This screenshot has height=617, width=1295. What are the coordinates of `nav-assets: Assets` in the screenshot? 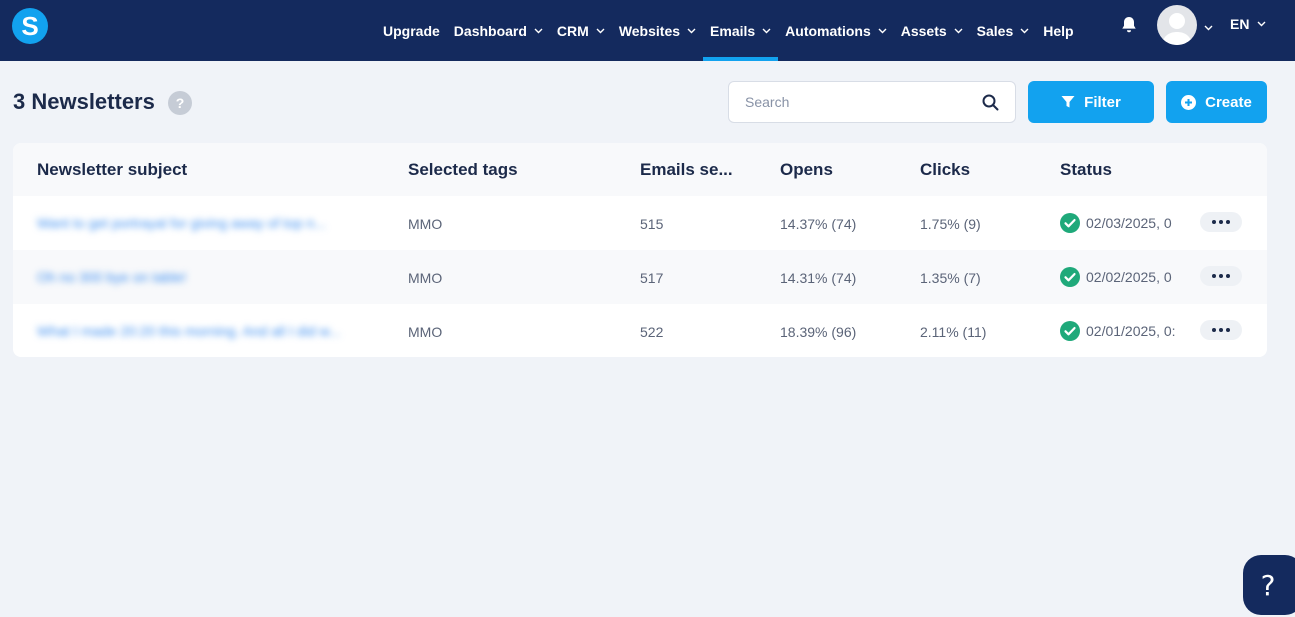 It's located at (932, 30).